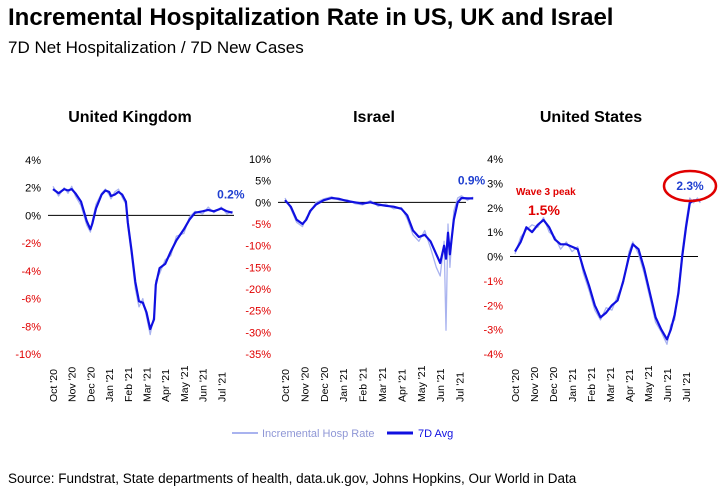 The width and height of the screenshot is (727, 499). What do you see at coordinates (261, 225) in the screenshot?
I see `y-tick-label: -5%` at bounding box center [261, 225].